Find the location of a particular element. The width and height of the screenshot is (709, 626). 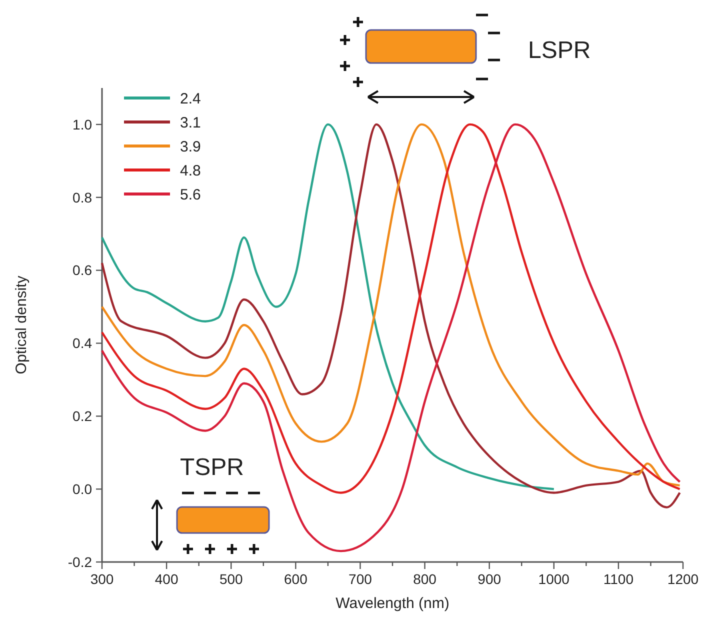

y-tick-label: 1.0 is located at coordinates (82, 124).